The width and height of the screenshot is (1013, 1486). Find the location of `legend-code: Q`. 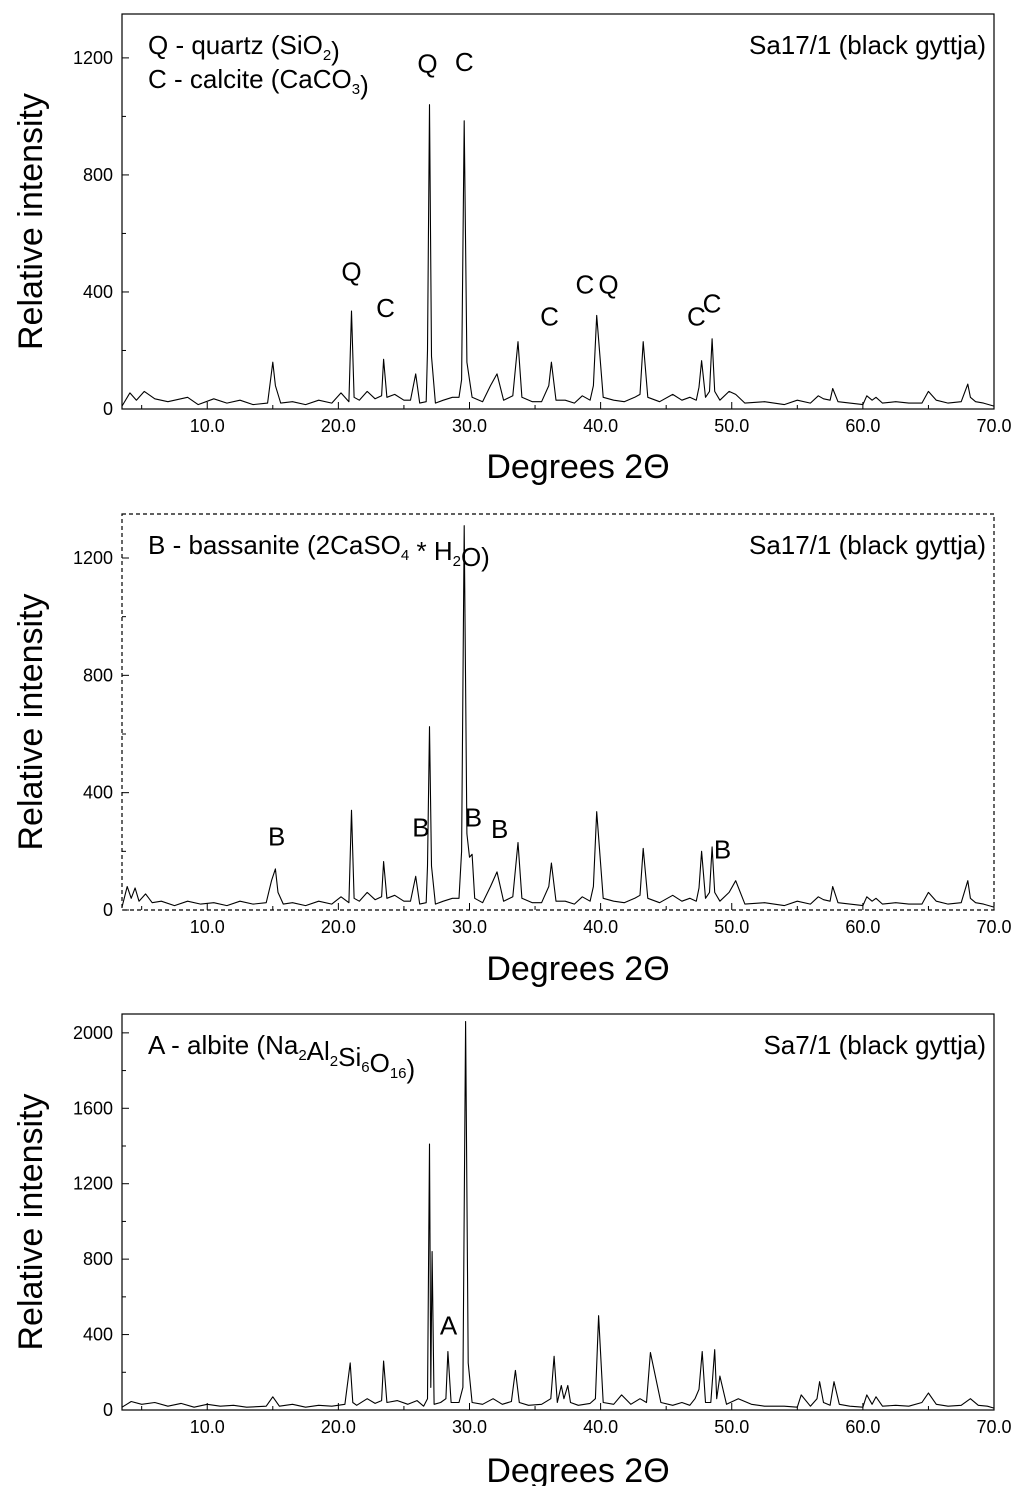

legend-code: Q is located at coordinates (158, 45).